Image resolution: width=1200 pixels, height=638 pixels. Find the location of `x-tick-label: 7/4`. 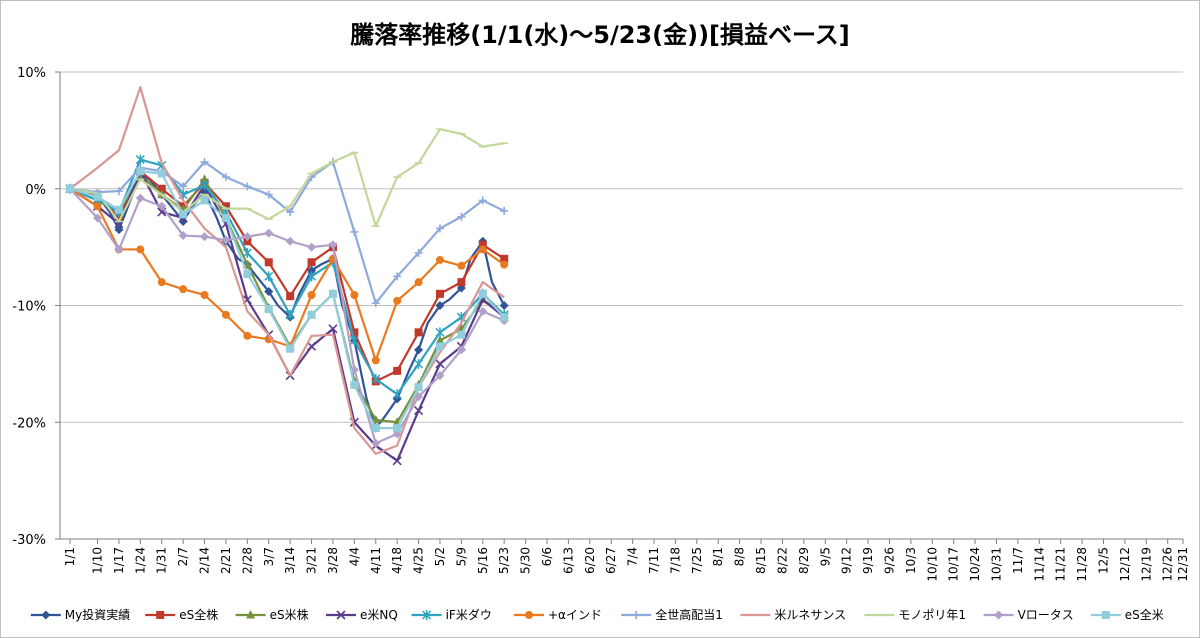

x-tick-label: 7/4 is located at coordinates (633, 556).